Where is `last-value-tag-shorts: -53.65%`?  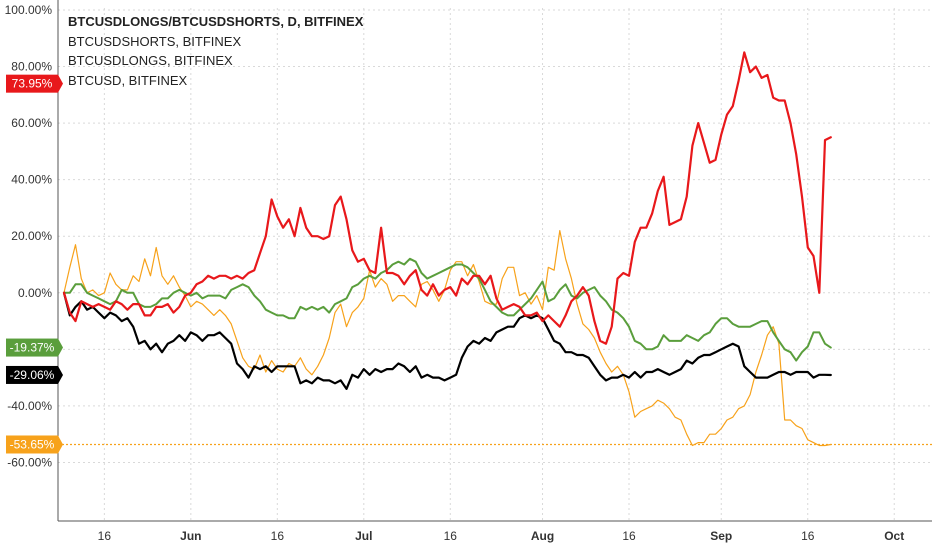 last-value-tag-shorts: -53.65% is located at coordinates (34, 444).